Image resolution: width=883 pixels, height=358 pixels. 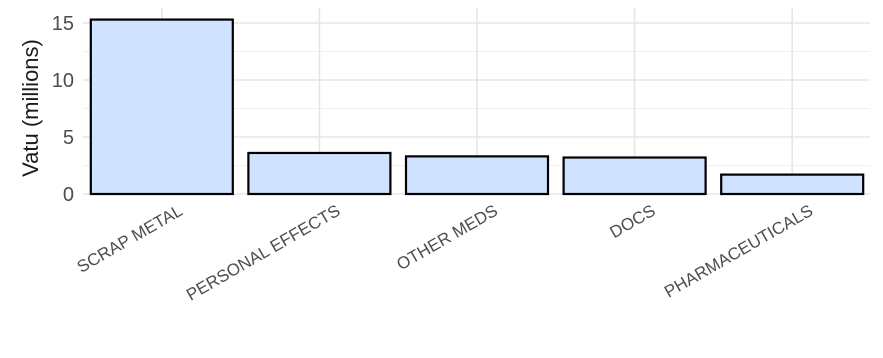 What do you see at coordinates (263, 253) in the screenshot?
I see `x-tick-label: PERSONAL EFFECTS` at bounding box center [263, 253].